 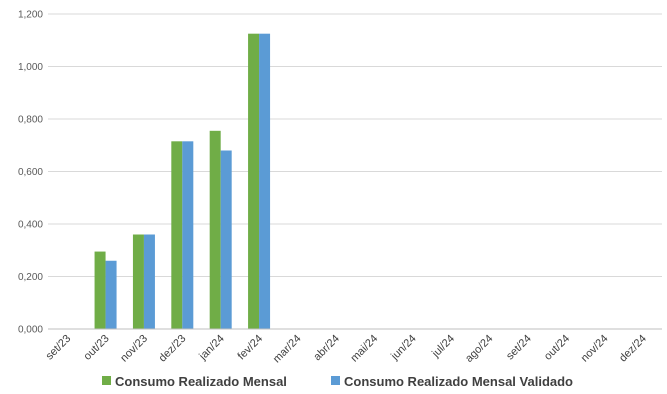 I want to click on y-tick-label: 0,600, so click(x=30, y=172).